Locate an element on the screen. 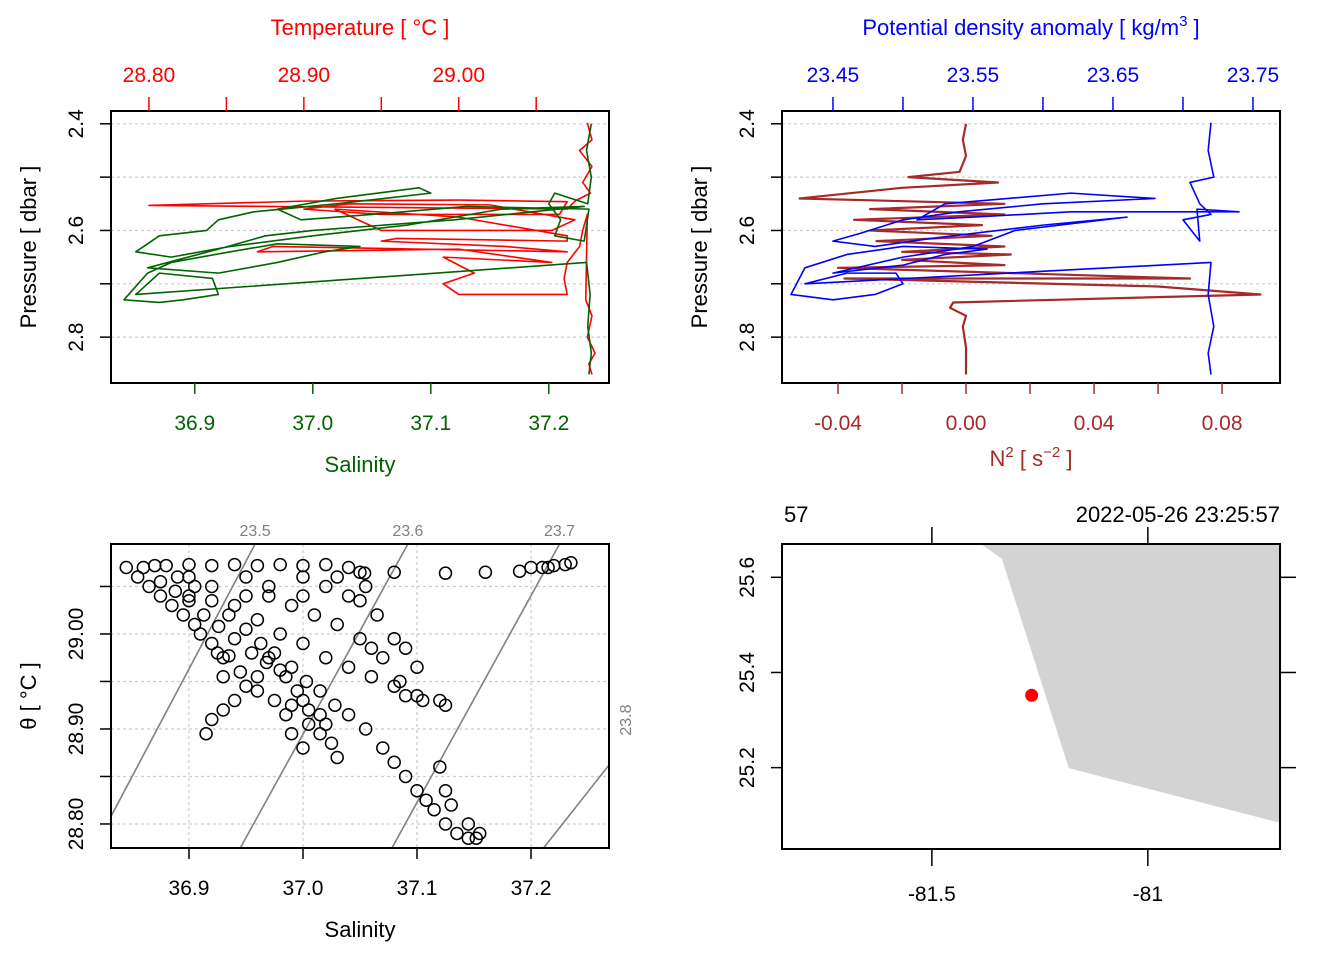 This screenshot has width=1344, height=965. density-axis-title: Potential density anomaly [ kg/m3 ] is located at coordinates (1030, 26).